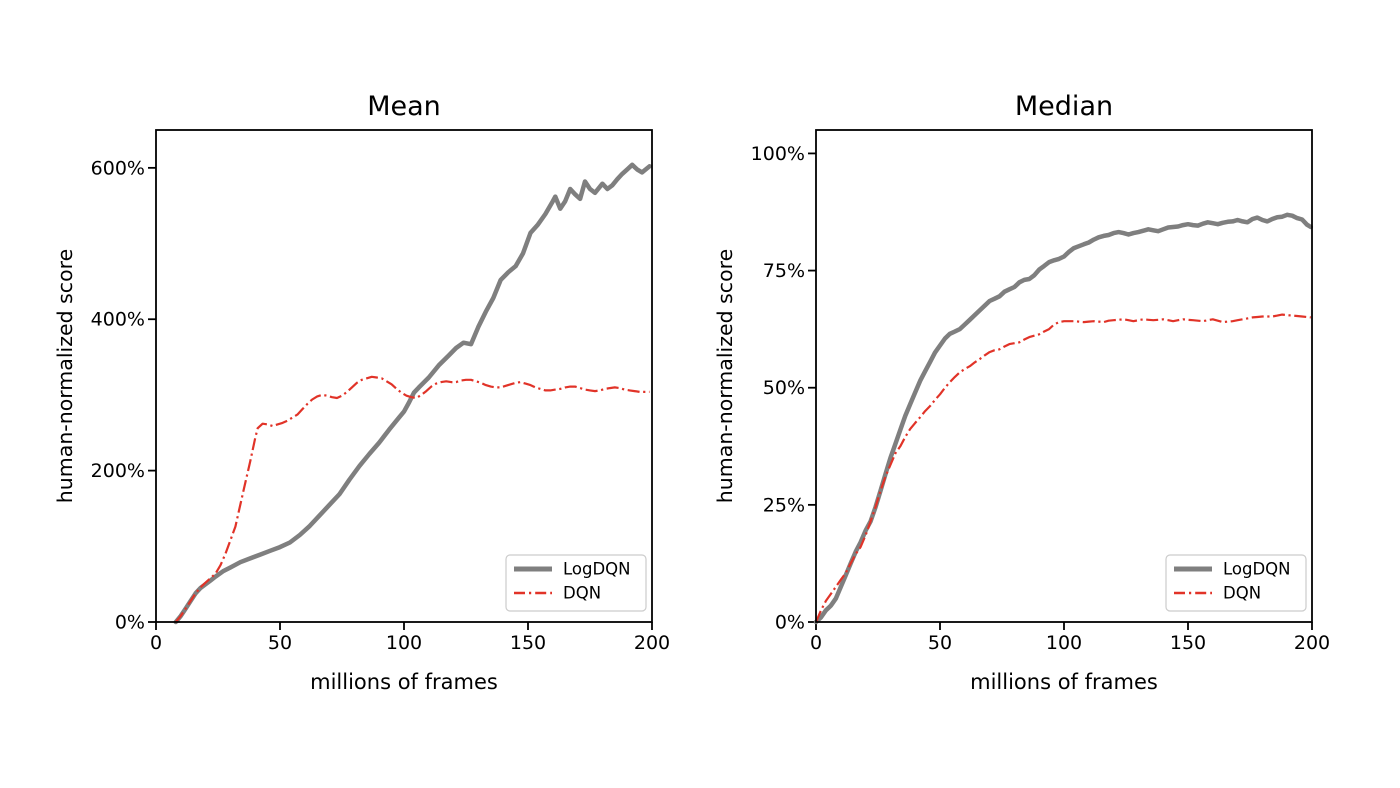 The width and height of the screenshot is (1400, 788). I want to click on y-axis-tick-label: 25%, so click(784, 505).